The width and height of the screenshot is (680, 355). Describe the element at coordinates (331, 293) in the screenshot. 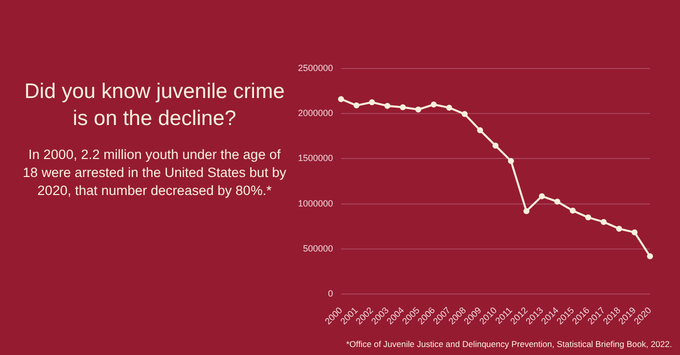

I see `y-tick-label: 0` at that location.